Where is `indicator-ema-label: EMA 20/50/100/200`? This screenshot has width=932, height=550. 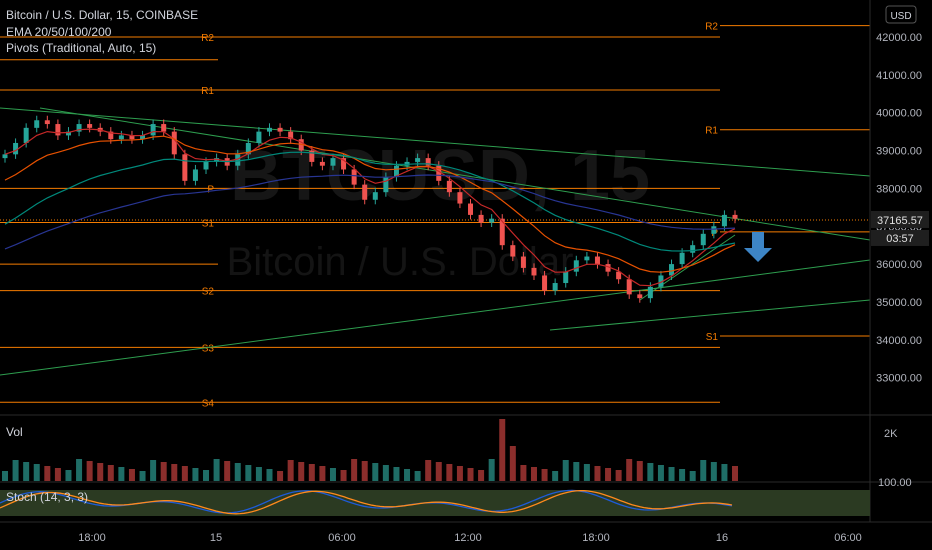
indicator-ema-label: EMA 20/50/100/200 is located at coordinates (59, 32).